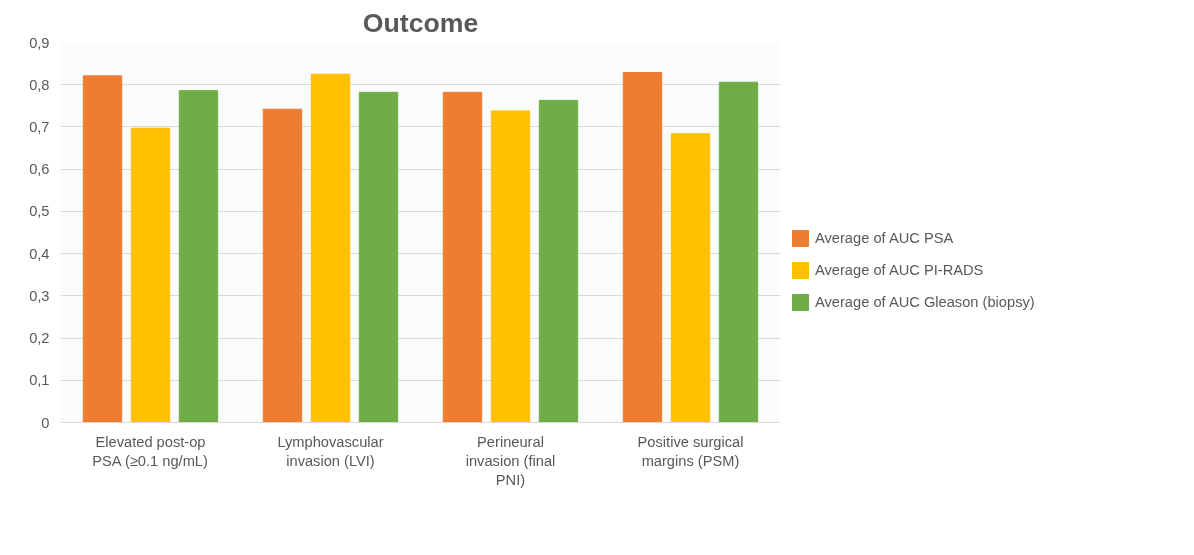 The image size is (1194, 555). I want to click on x-tick-label: Perineural invasion (final PNI), so click(510, 460).